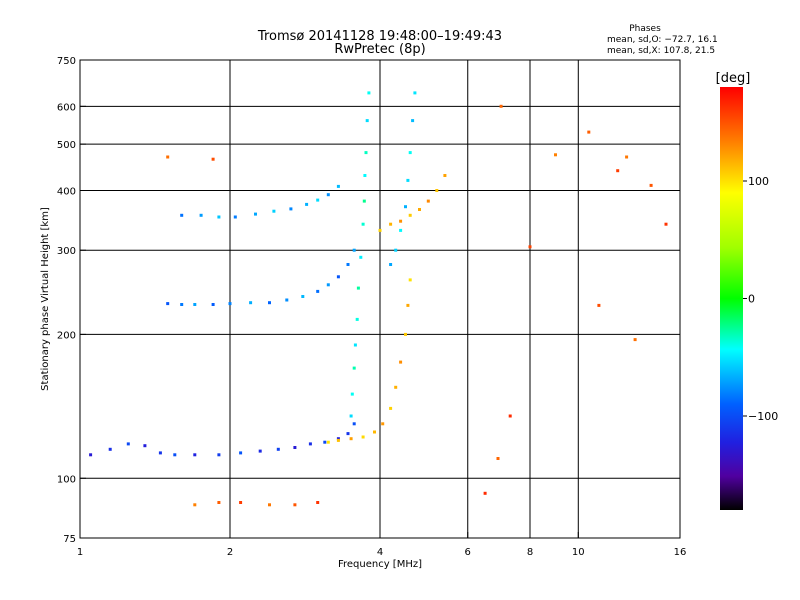 The width and height of the screenshot is (800, 600). What do you see at coordinates (66, 191) in the screenshot?
I see `y-tick-label: 400` at bounding box center [66, 191].